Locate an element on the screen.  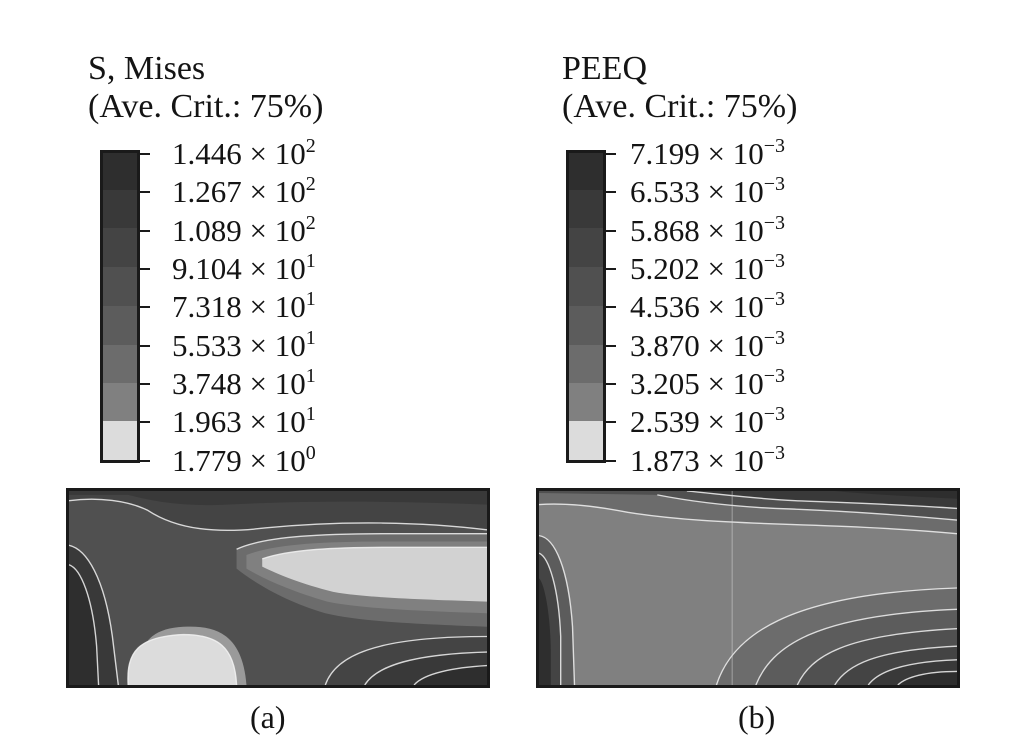
legend-value: 5.202 × 10⁻³ is located at coordinates (708, 268).